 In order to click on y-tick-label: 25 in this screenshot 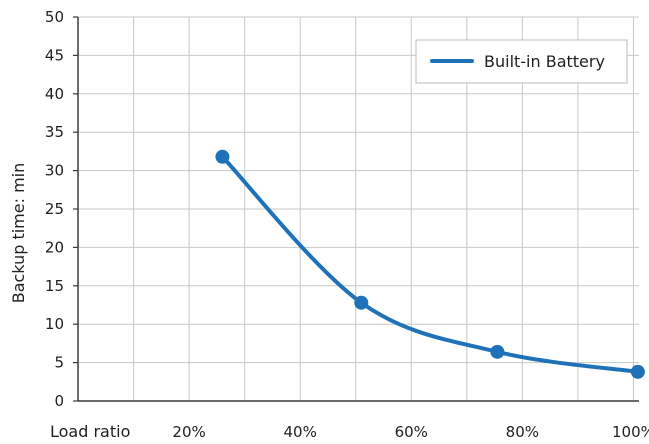, I will do `click(54, 209)`.